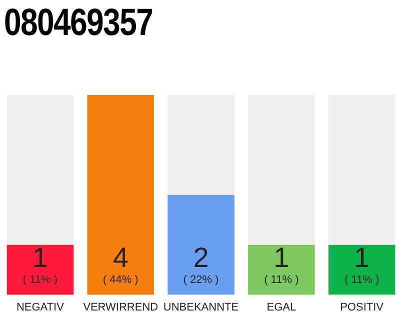 This screenshot has height=320, width=410. What do you see at coordinates (120, 307) in the screenshot?
I see `x-tick-label: VERWIRREND` at bounding box center [120, 307].